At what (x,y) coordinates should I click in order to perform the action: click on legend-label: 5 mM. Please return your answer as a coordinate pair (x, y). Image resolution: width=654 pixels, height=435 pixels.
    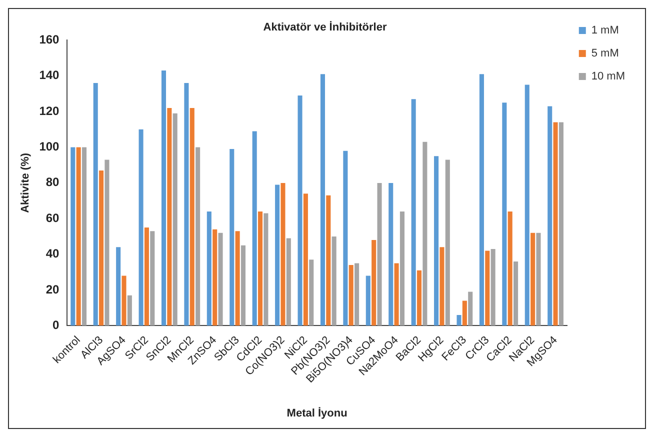
    Looking at the image, I should click on (605, 54).